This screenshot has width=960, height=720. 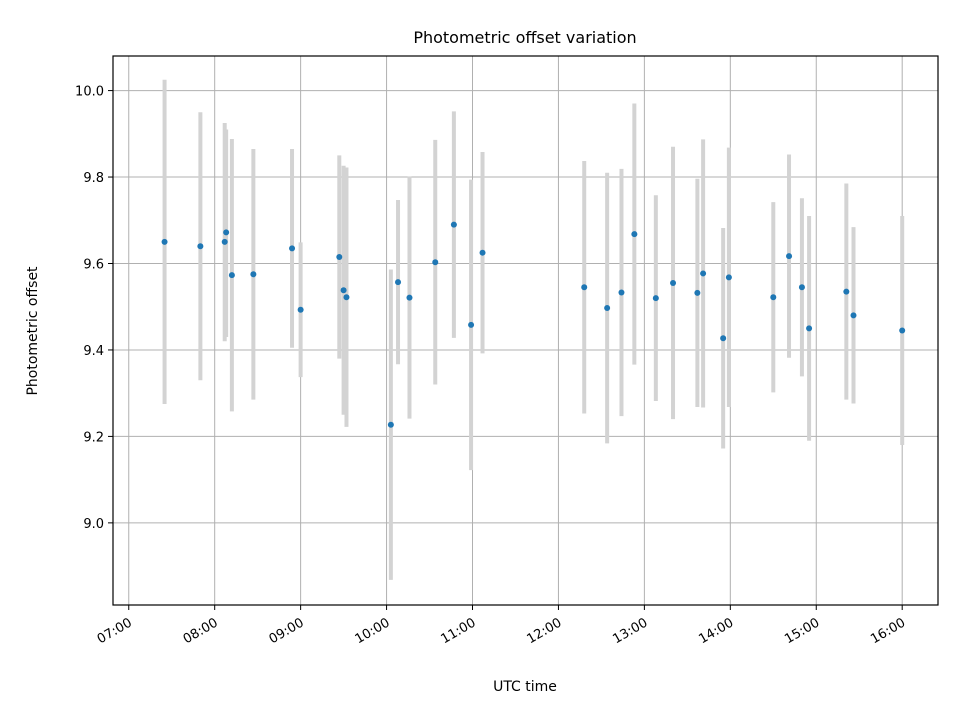 What do you see at coordinates (525, 687) in the screenshot?
I see `x-axis-label: UTC time` at bounding box center [525, 687].